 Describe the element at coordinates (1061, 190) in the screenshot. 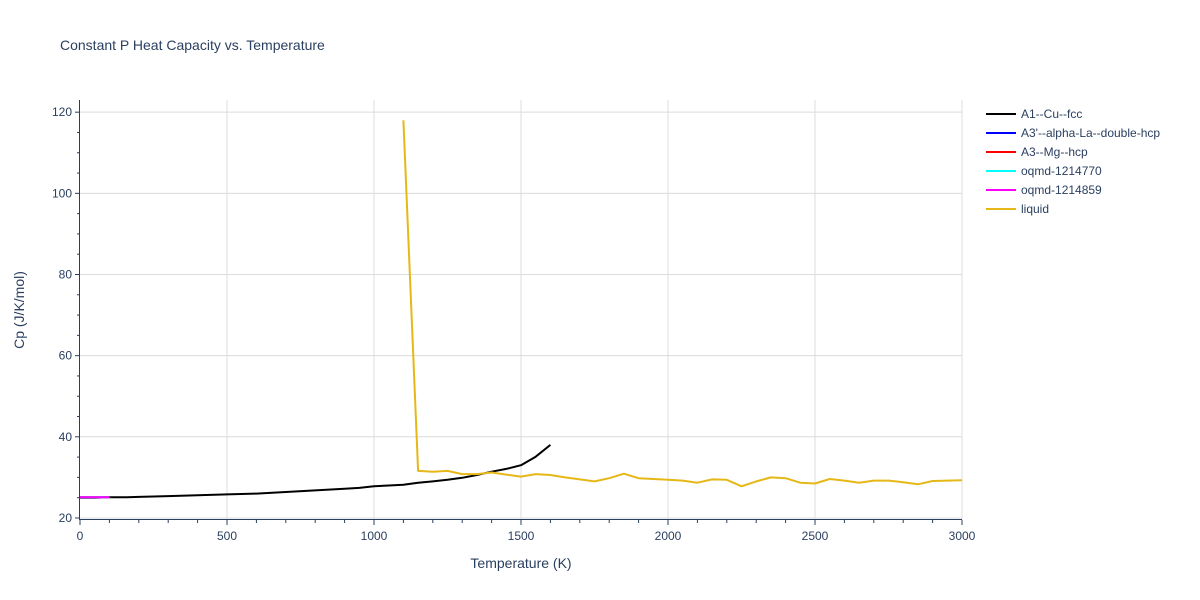

I see `legend-label: oqmd-1214859` at that location.